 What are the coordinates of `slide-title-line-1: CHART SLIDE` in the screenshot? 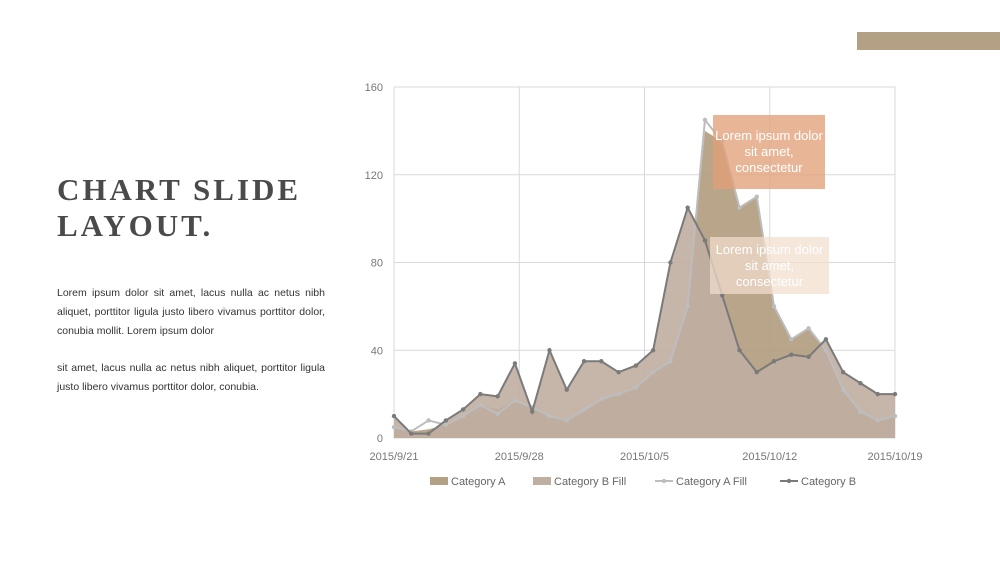 It's located at (179, 189).